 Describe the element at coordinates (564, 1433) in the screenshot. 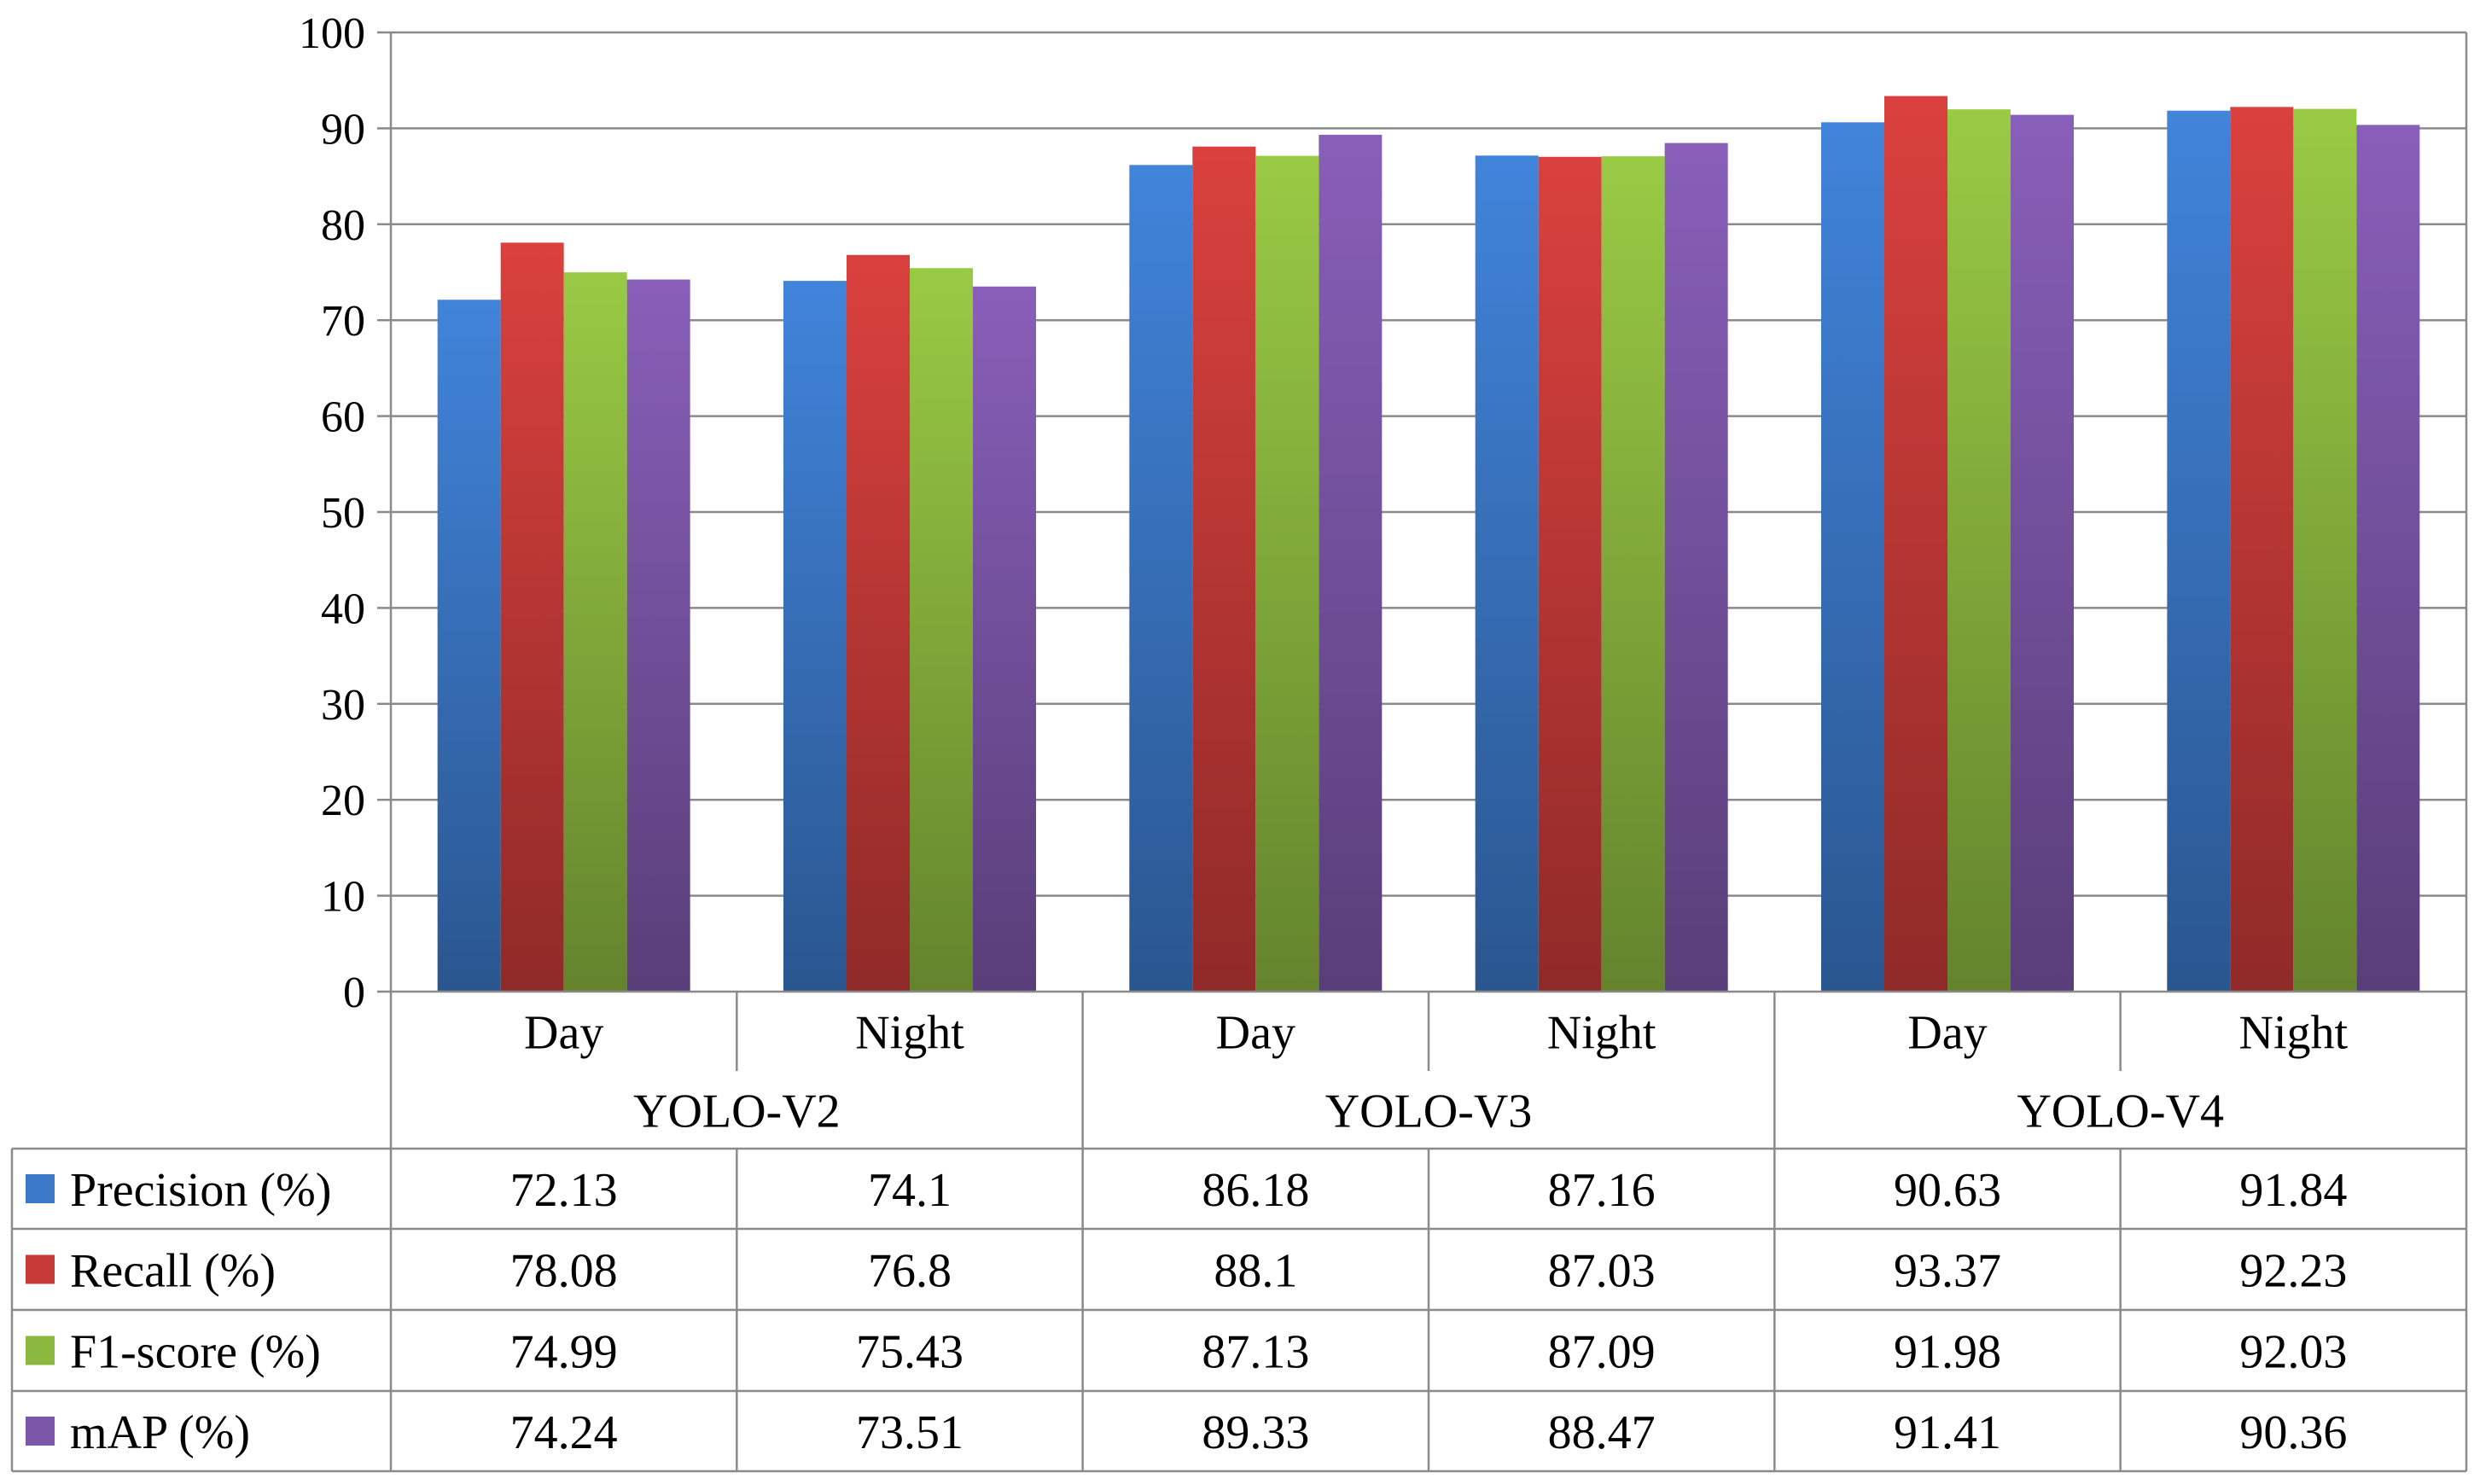

I see `data-label: 74.24` at that location.